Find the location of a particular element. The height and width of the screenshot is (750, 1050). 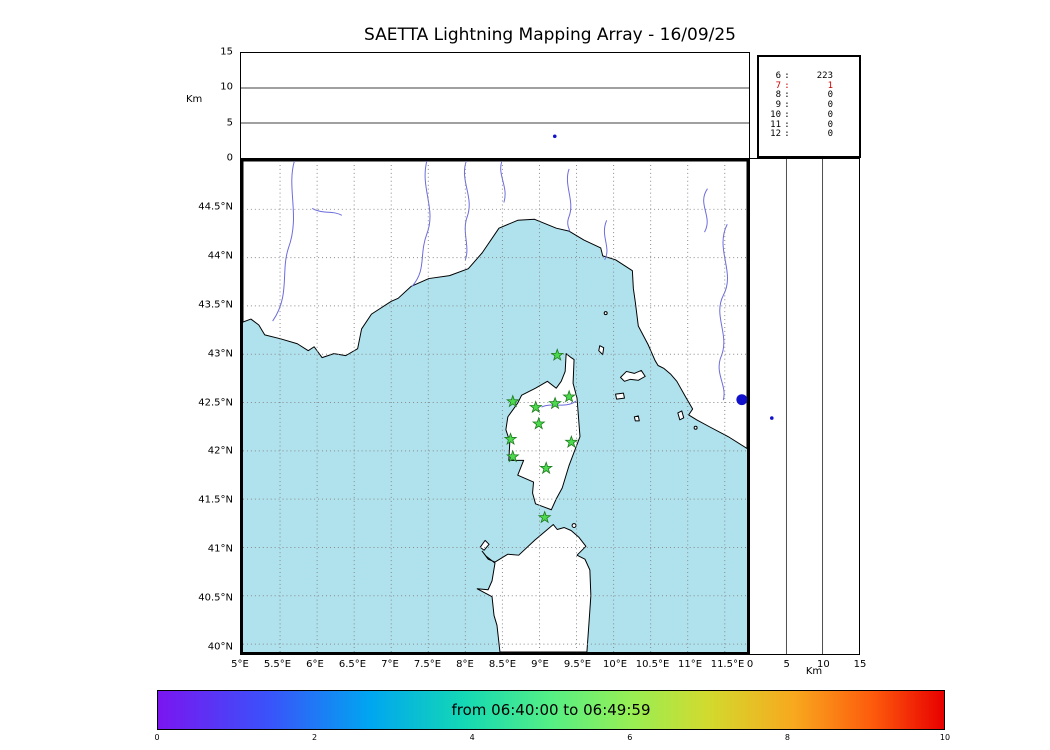

island-giannutri is located at coordinates (695, 427).